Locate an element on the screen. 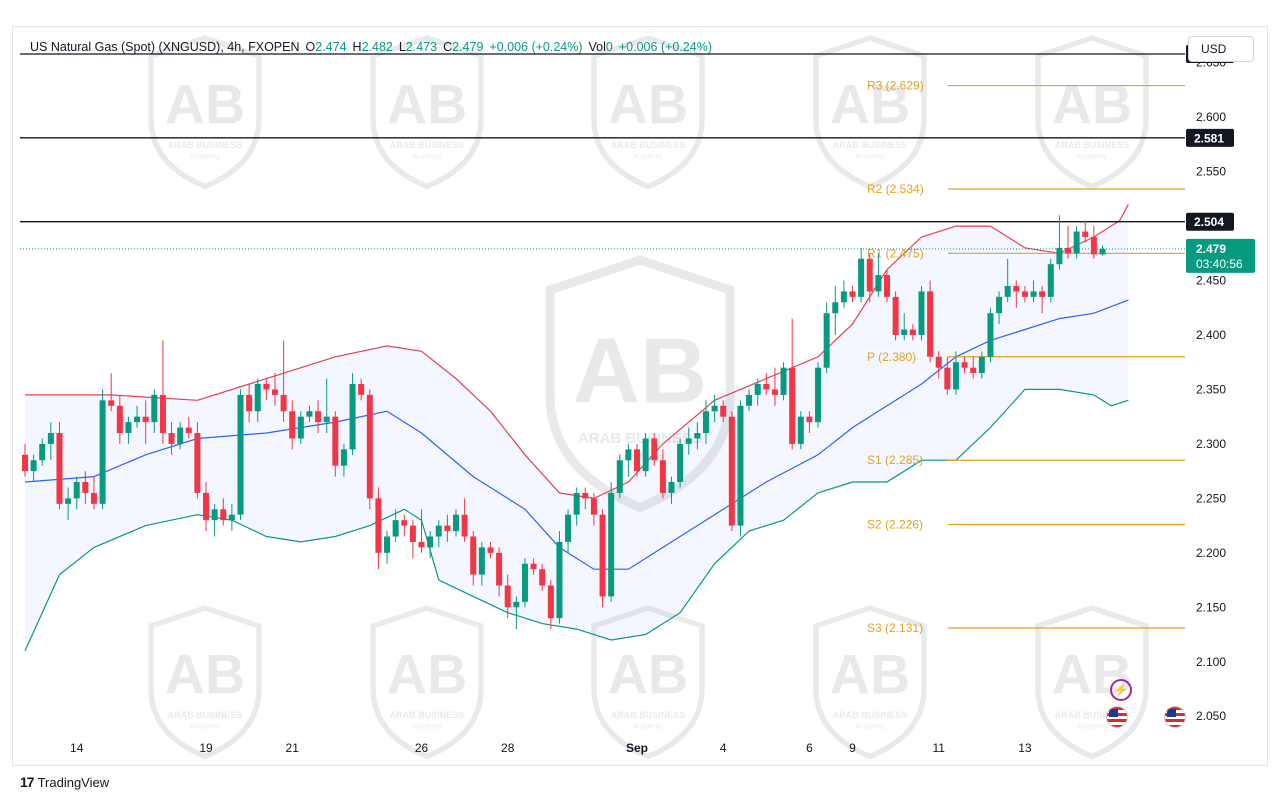  level-price-tag is located at coordinates (1210, 221).